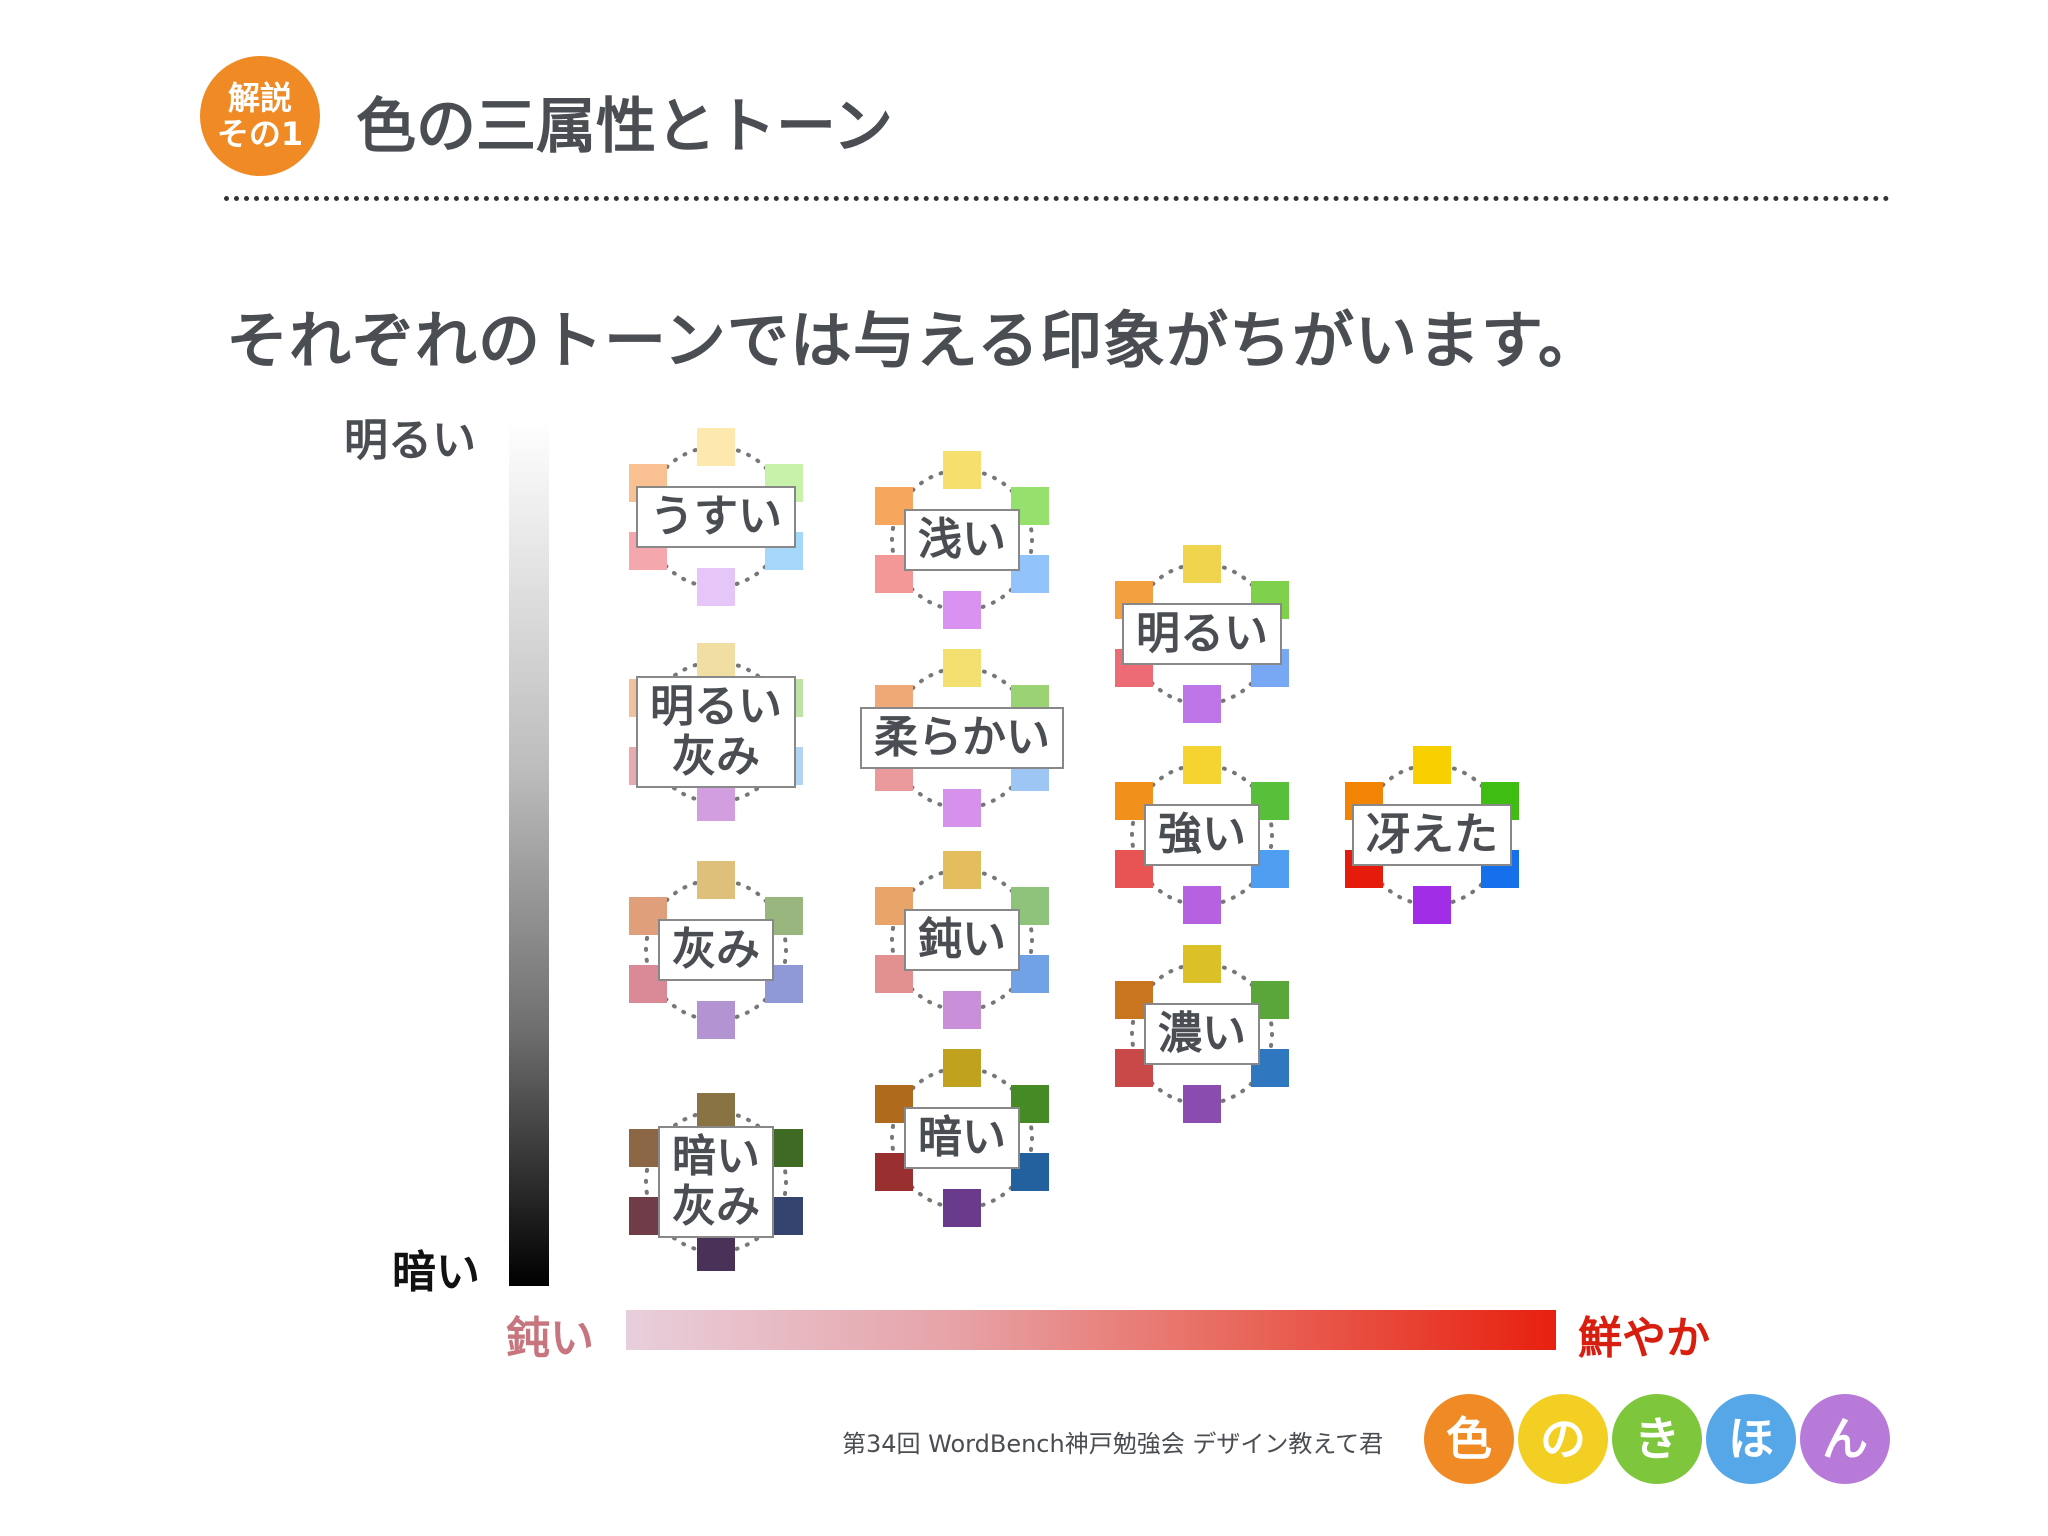  Describe the element at coordinates (1845, 1439) in the screenshot. I see `kihon-badge-5: ん` at that location.